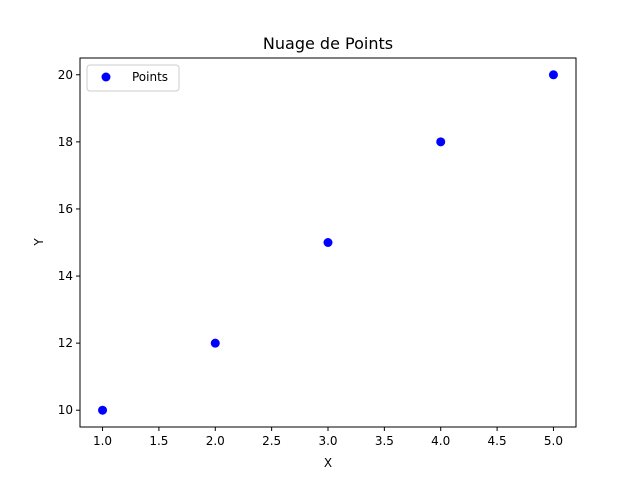 Image resolution: width=640 pixels, height=480 pixels. What do you see at coordinates (215, 441) in the screenshot?
I see `x-tick-label: 2.0` at bounding box center [215, 441].